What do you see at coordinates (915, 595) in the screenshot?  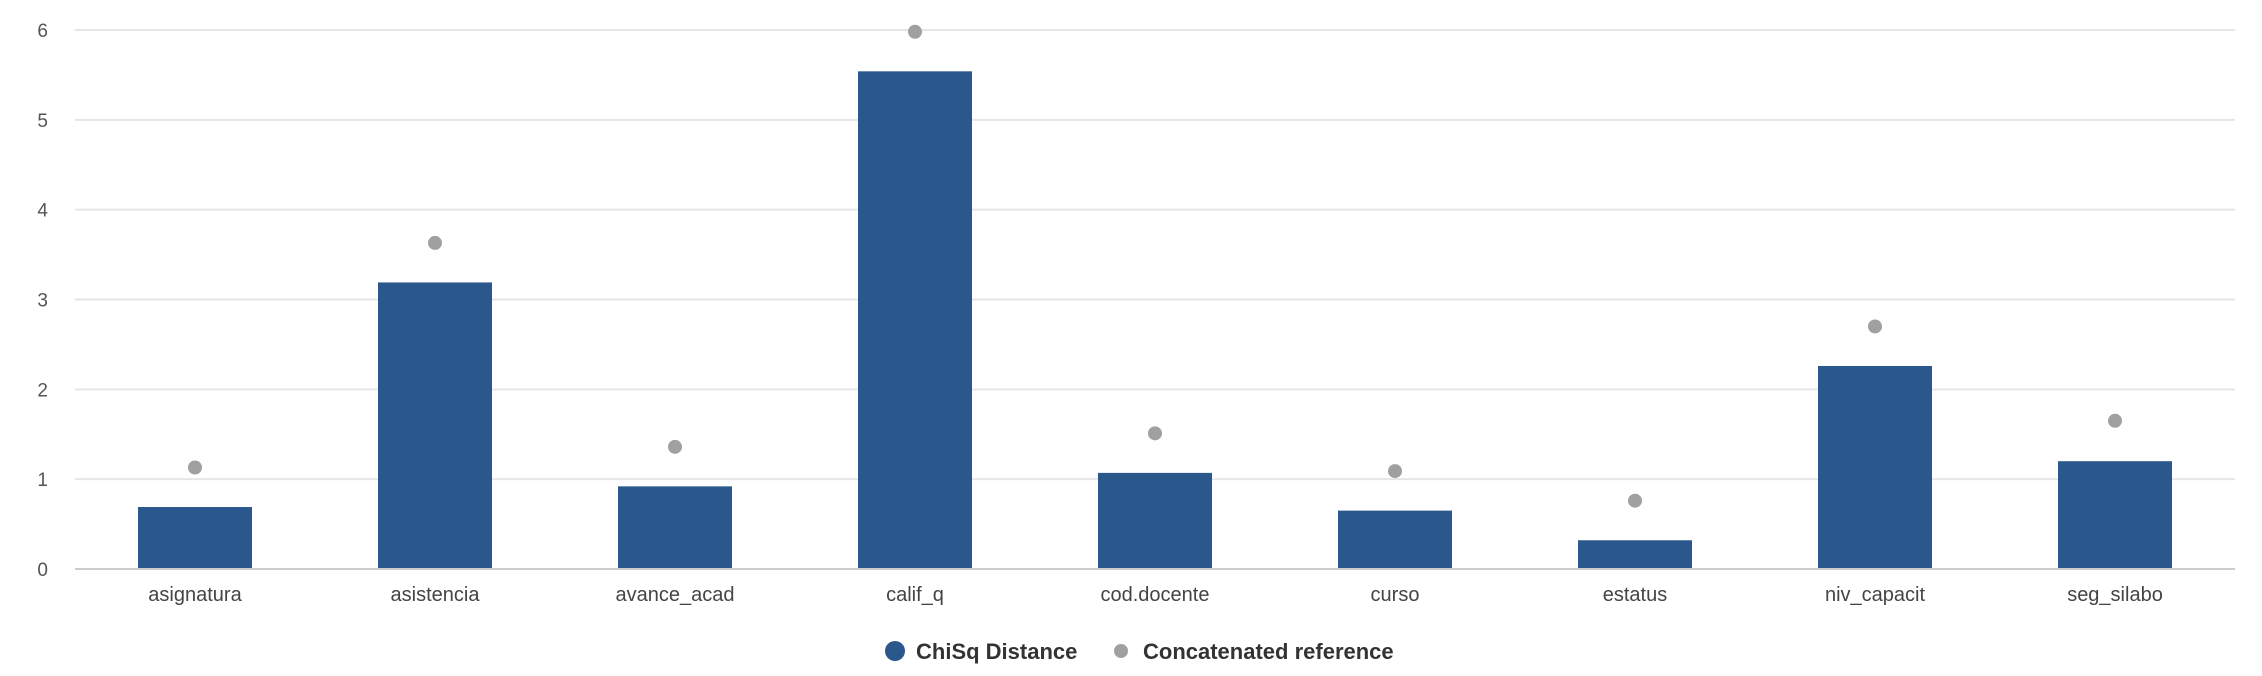 I see `x-tick-label-3: calif_q` at bounding box center [915, 595].